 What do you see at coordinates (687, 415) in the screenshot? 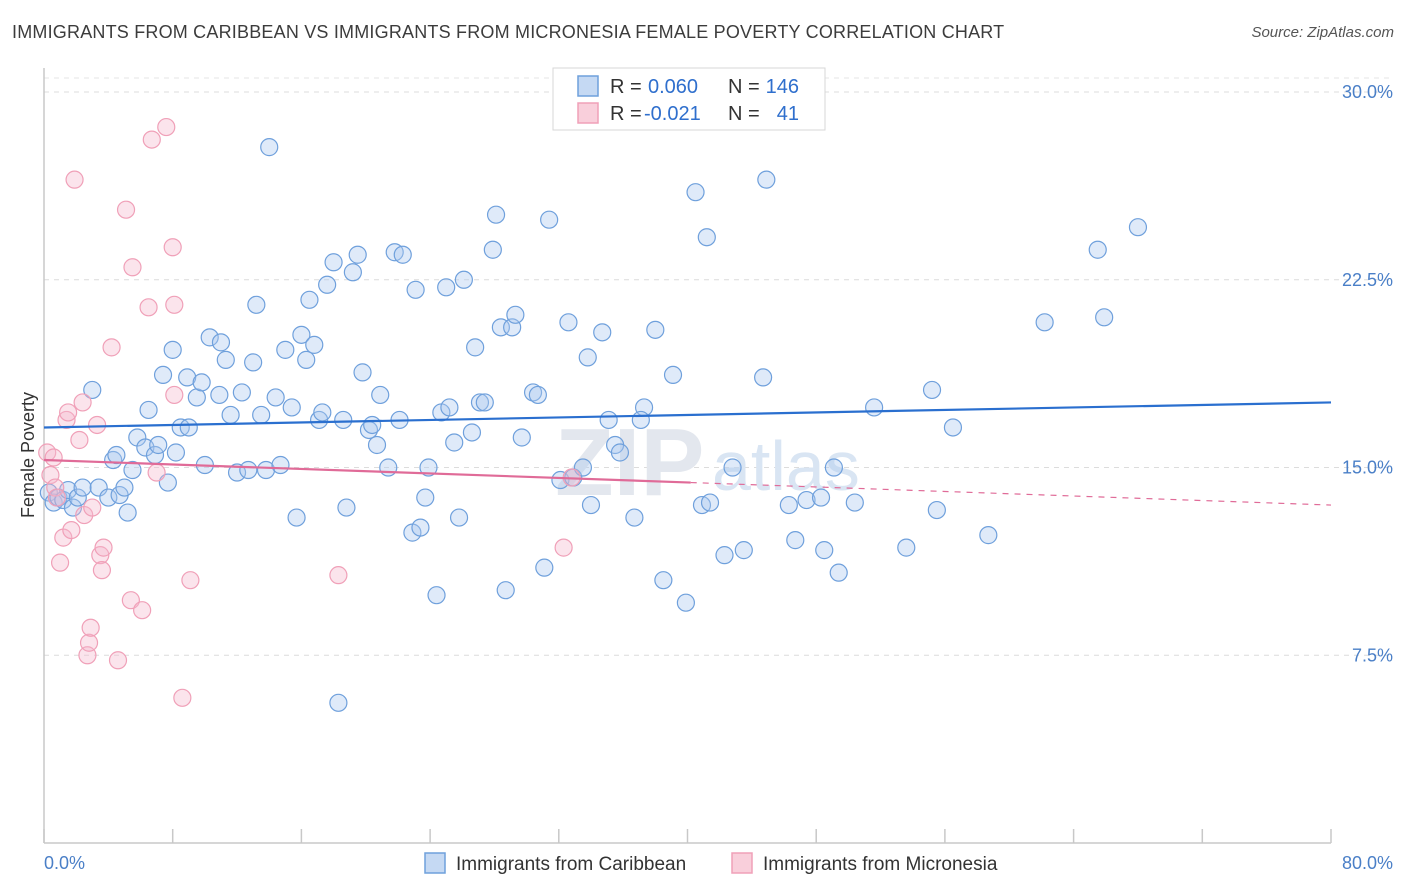
I see `trend-line-caribbean` at bounding box center [687, 415].